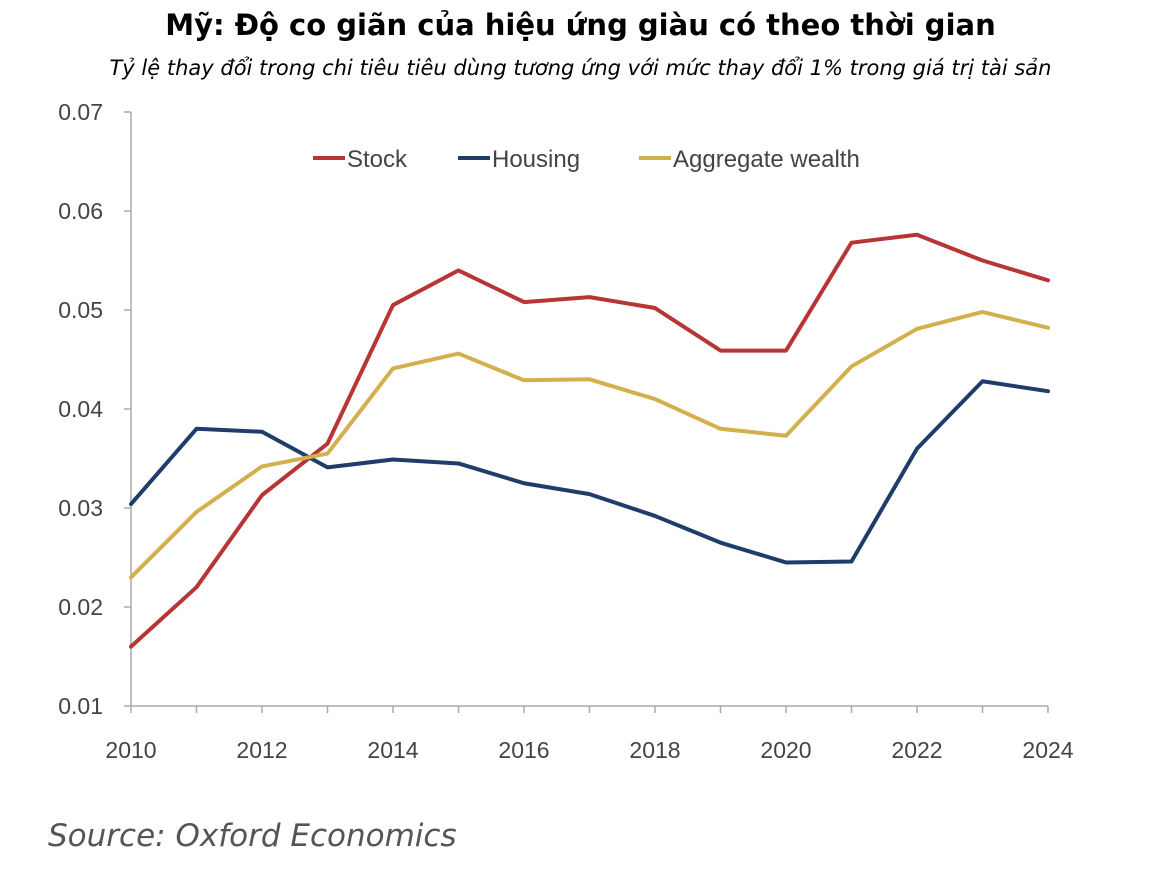  Describe the element at coordinates (80, 409) in the screenshot. I see `y-tick-label: 0.04` at that location.